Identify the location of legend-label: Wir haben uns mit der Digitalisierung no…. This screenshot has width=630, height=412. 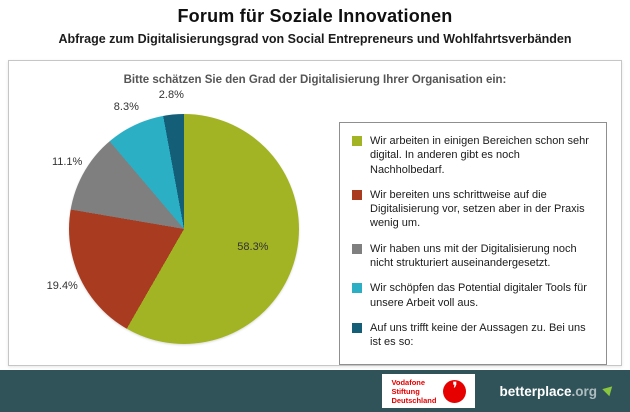
(473, 256).